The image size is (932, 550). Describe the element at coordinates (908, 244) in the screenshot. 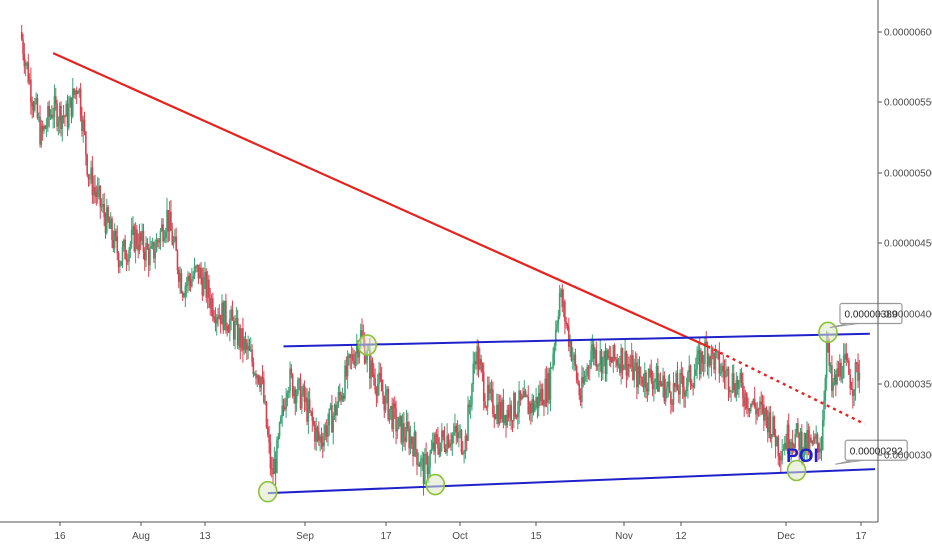

I see `y-tick-label: 0.00000450` at that location.